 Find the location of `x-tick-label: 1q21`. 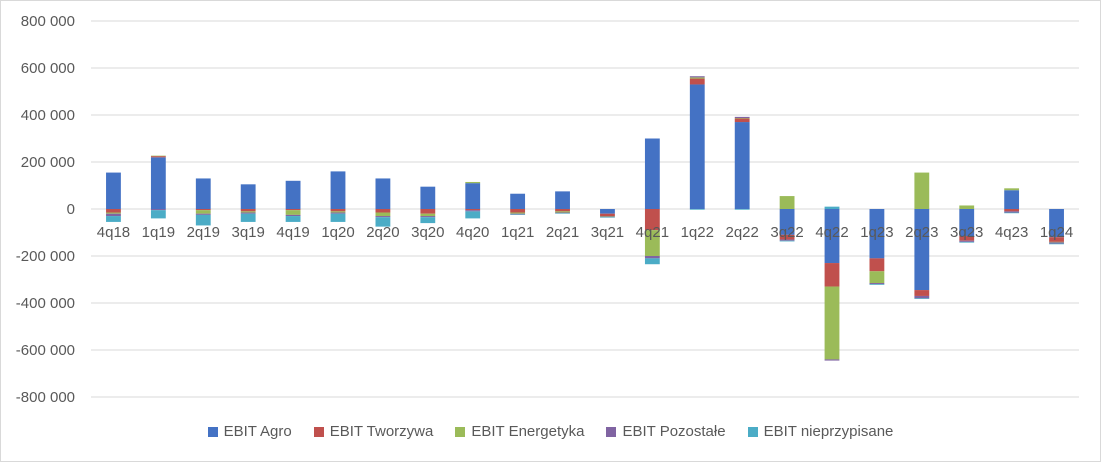

x-tick-label: 1q21 is located at coordinates (517, 232).